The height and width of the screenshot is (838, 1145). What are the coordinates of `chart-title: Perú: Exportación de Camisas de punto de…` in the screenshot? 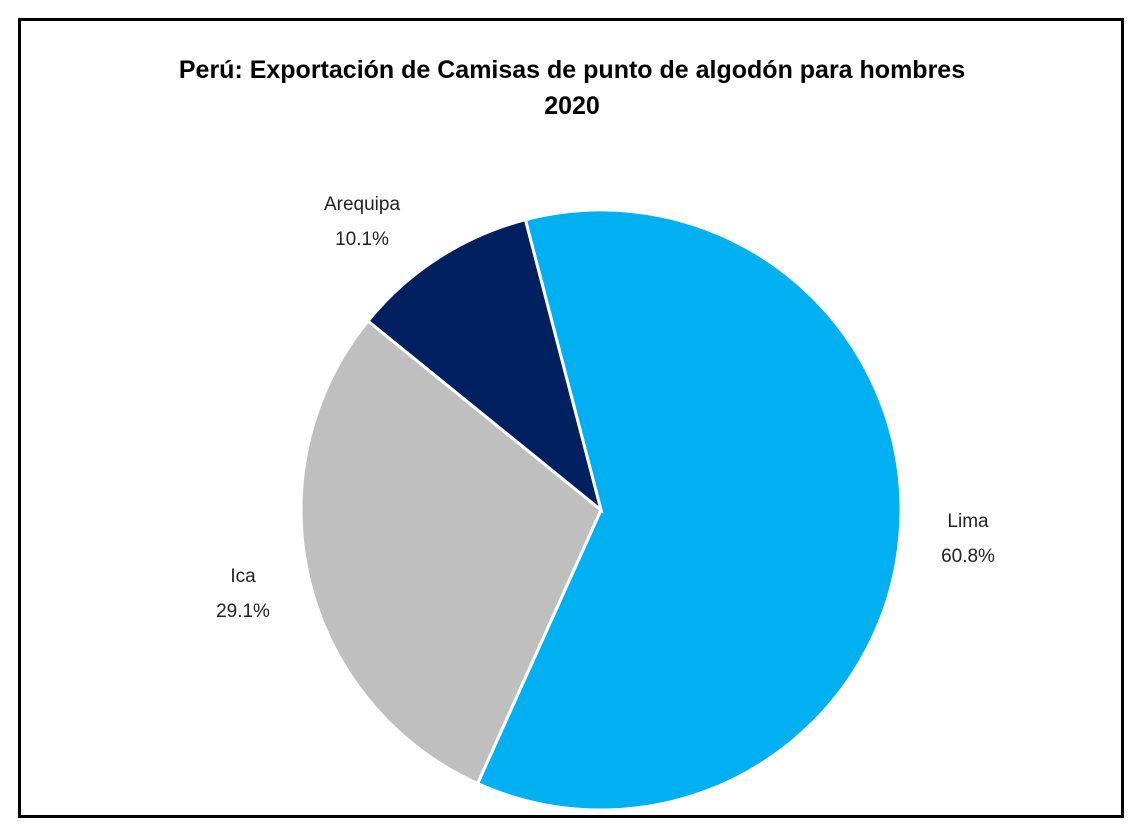 It's located at (572, 88).